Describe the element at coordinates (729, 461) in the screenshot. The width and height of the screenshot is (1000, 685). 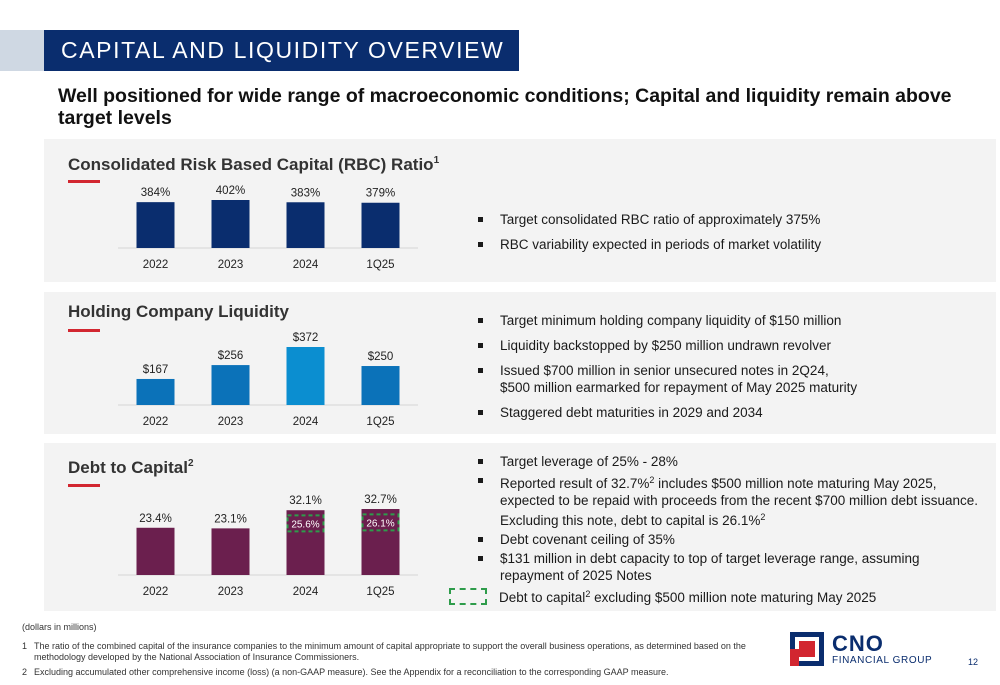
I see `debt-bullet-1: Target leverage of 25% - 28%` at that location.